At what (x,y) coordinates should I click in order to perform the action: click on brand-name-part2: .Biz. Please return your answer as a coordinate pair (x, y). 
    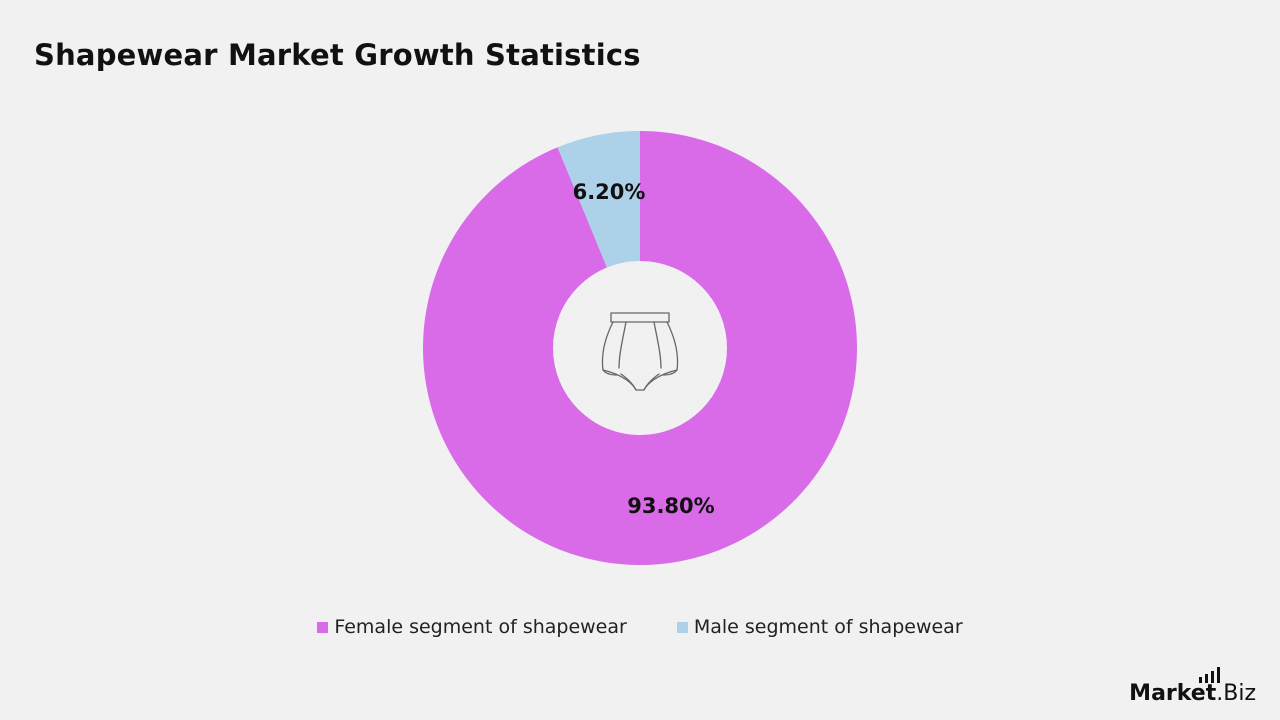
    Looking at the image, I should click on (1236, 693).